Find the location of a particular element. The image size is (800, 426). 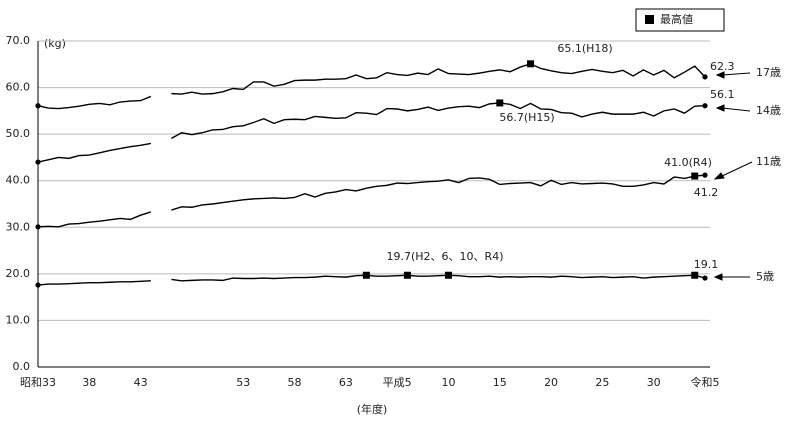

y-unit: (kg) is located at coordinates (55, 43).